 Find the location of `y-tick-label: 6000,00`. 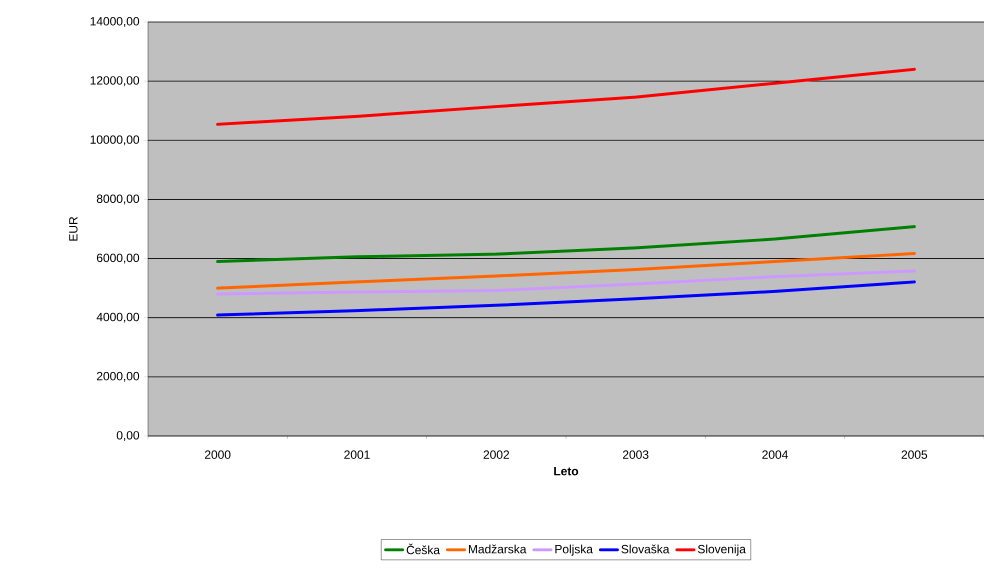

y-tick-label: 6000,00 is located at coordinates (118, 259).